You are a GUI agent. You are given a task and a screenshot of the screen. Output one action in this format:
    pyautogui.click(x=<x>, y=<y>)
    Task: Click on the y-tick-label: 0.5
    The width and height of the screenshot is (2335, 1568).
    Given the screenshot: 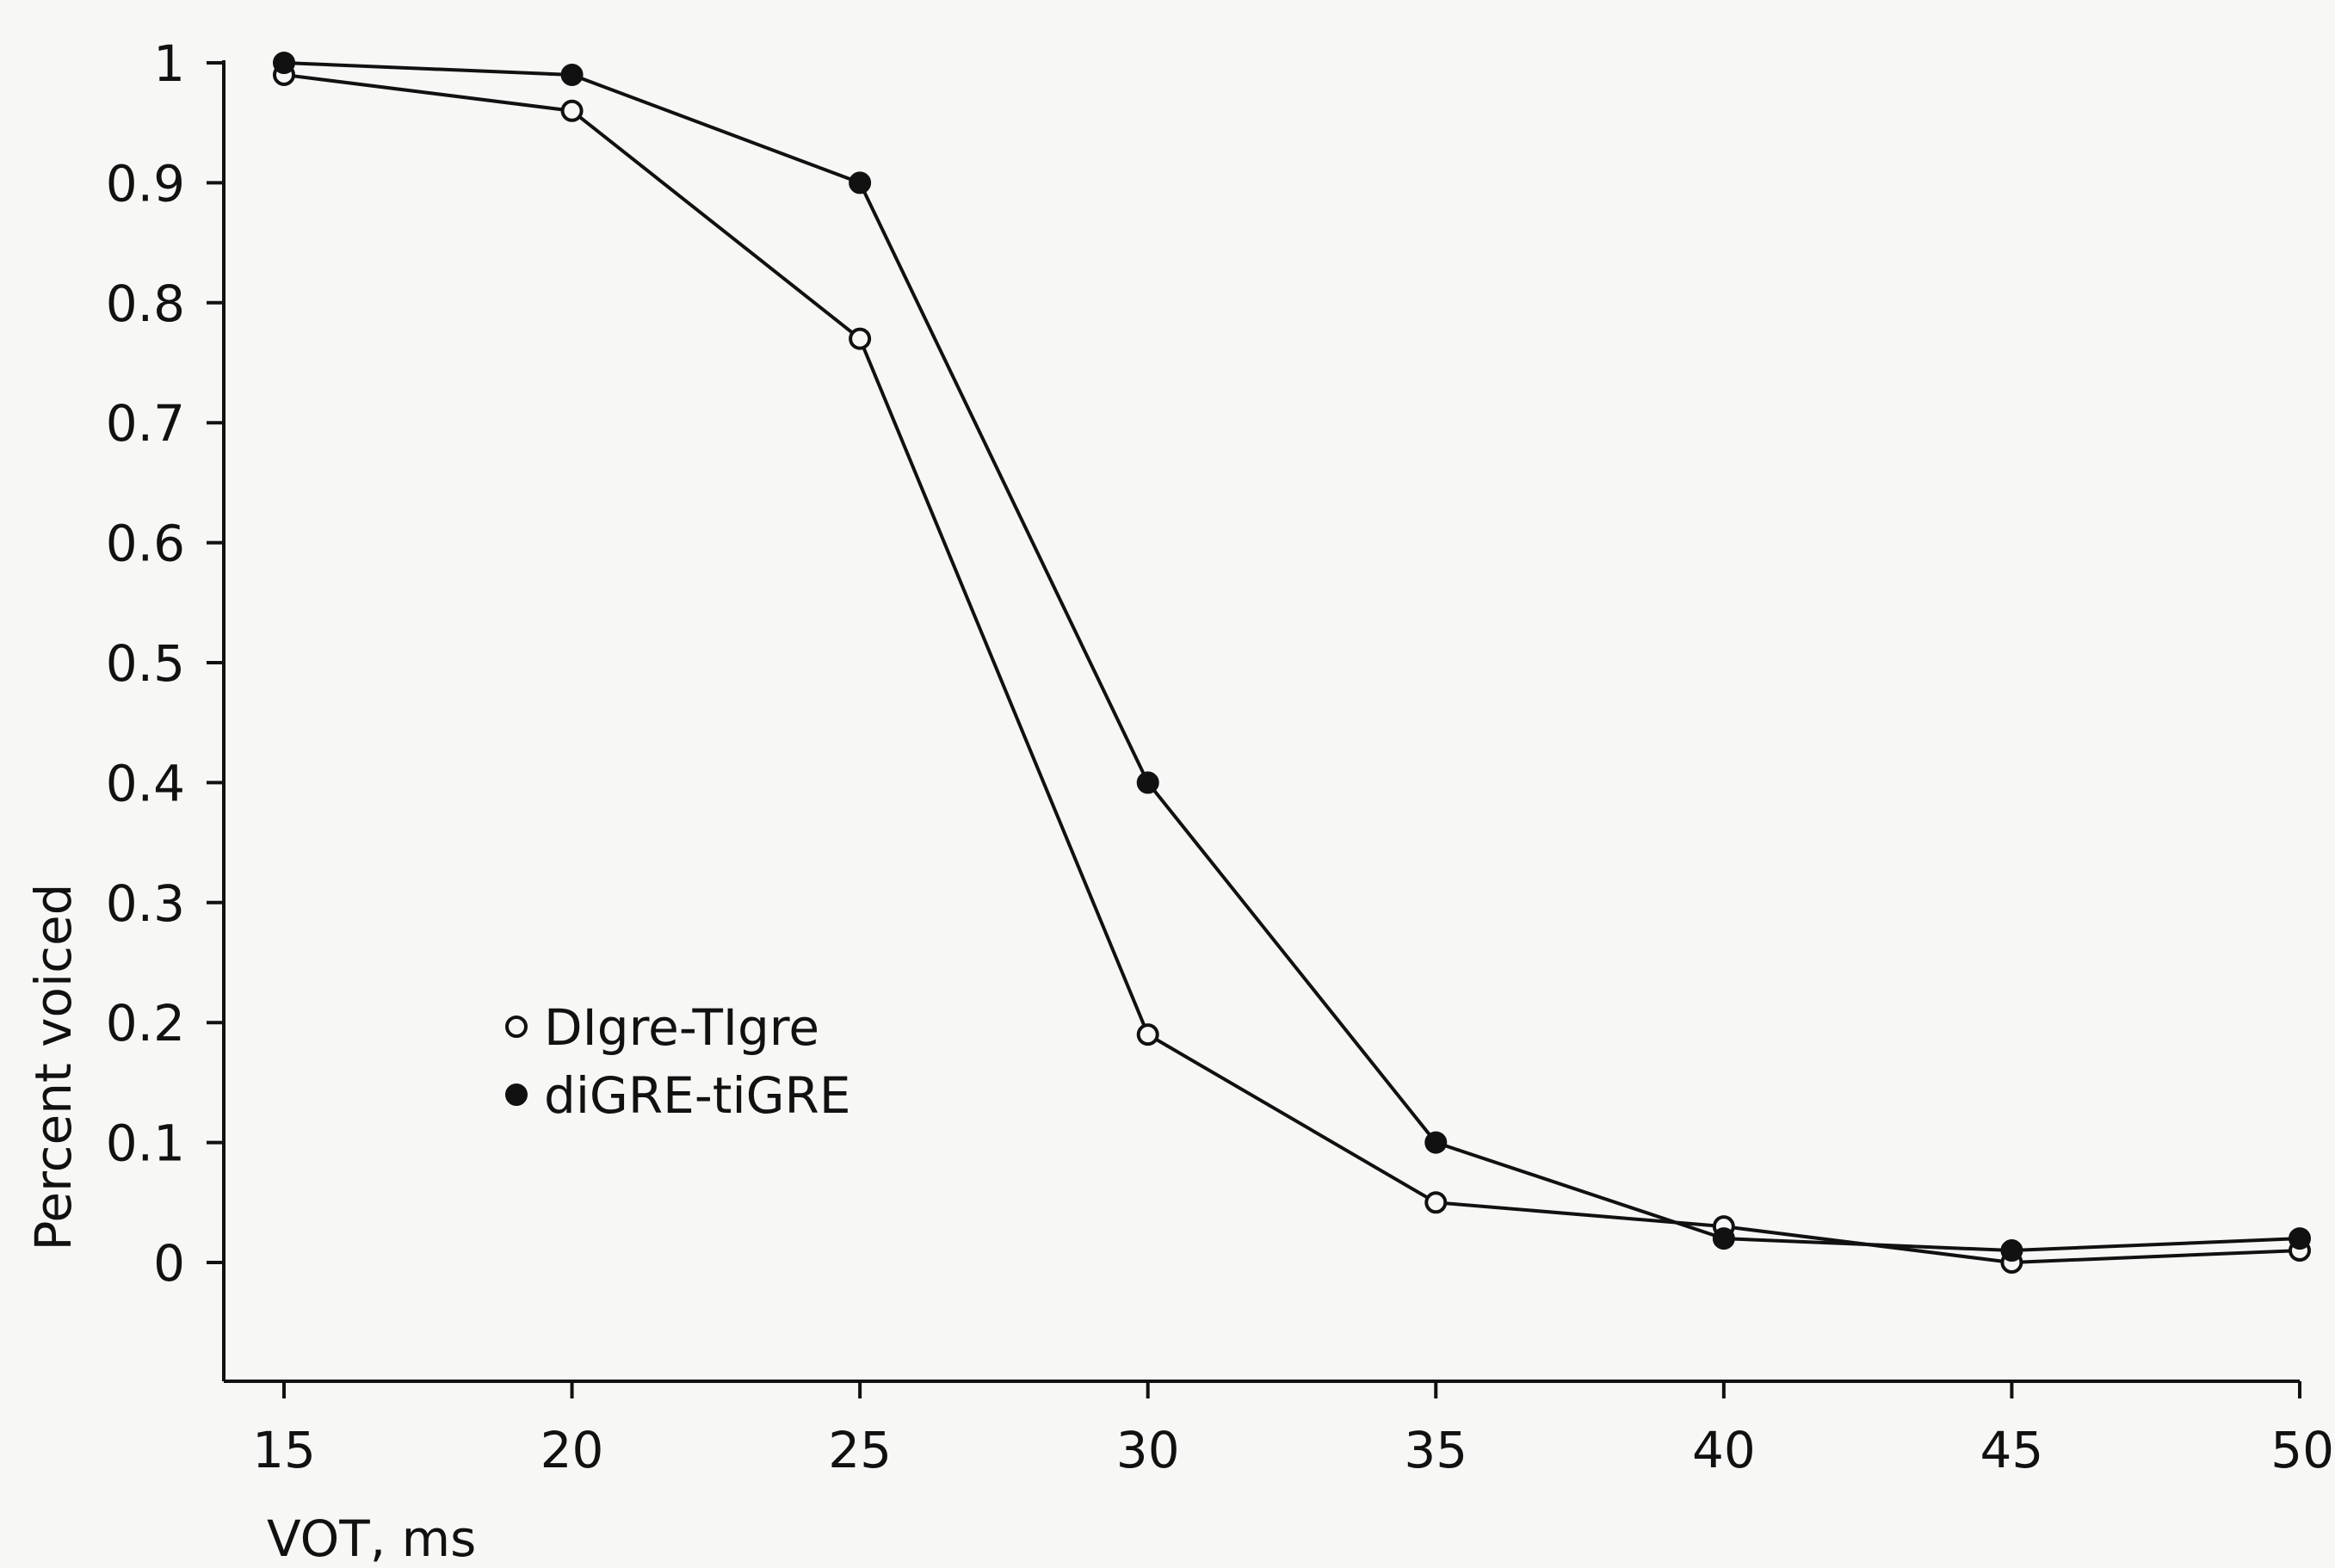 What is the action you would take?
    pyautogui.click(x=145, y=663)
    